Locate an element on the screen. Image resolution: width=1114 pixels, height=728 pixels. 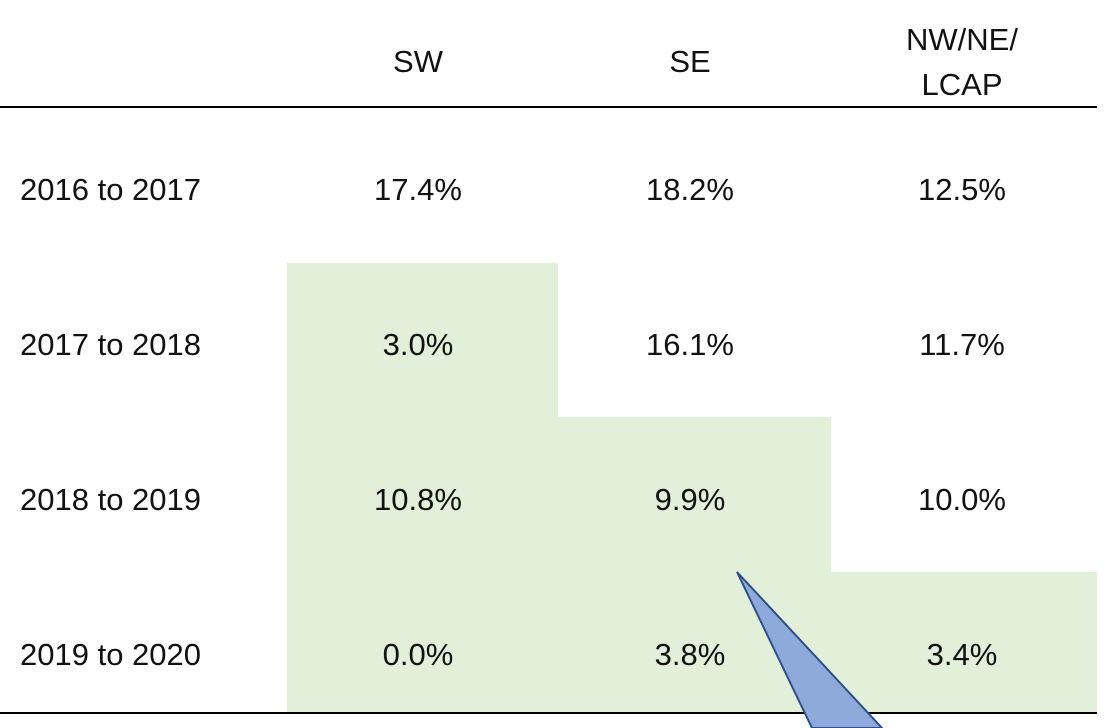
row-label: 2017 to 2018 is located at coordinates (111, 344).